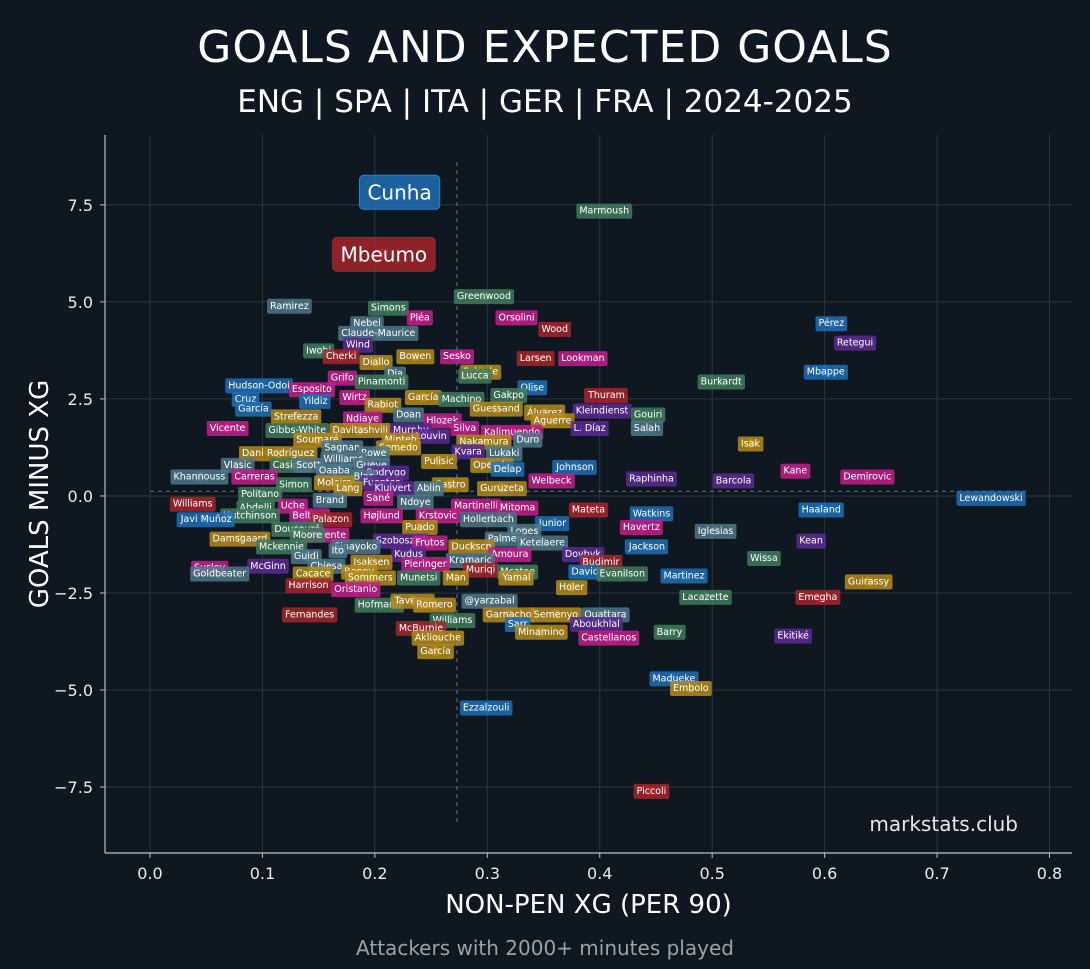 The width and height of the screenshot is (1090, 969). What do you see at coordinates (527, 440) in the screenshot?
I see `player-name: Duro` at bounding box center [527, 440].